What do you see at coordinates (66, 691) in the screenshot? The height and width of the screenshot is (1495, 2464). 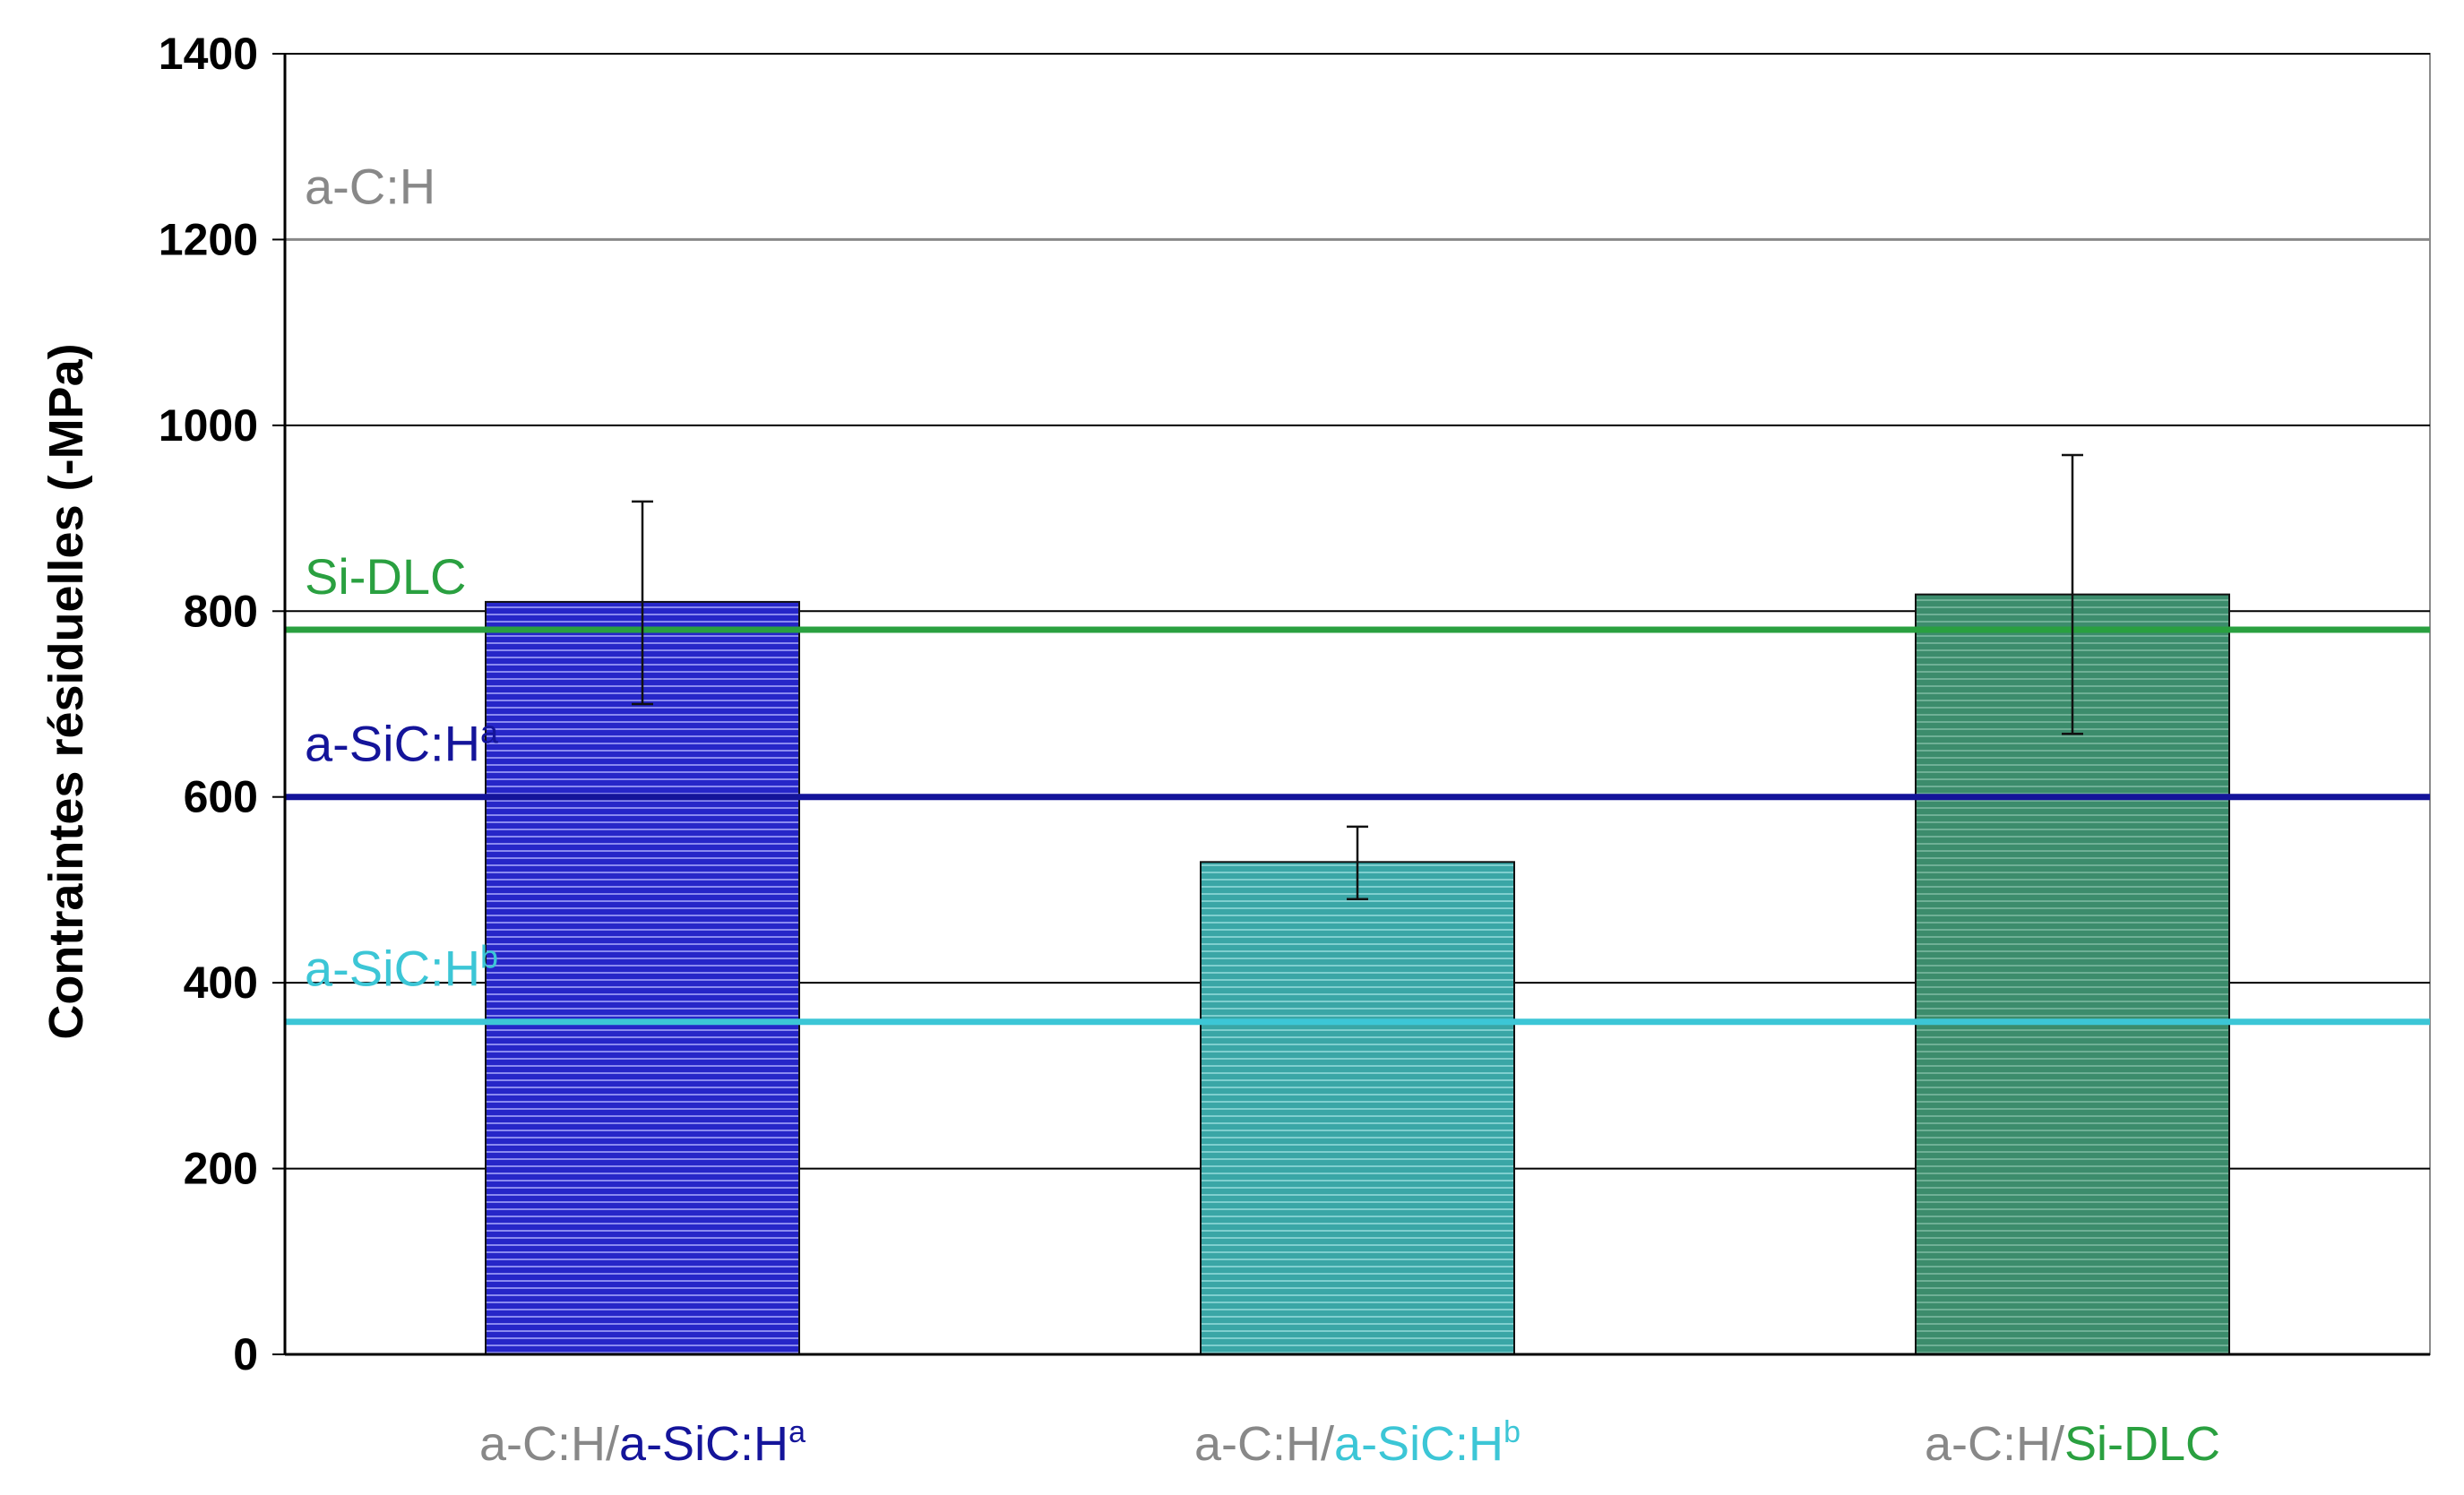 I see `y-axis-title: Contraintes résiduelles (-MPa)` at bounding box center [66, 691].